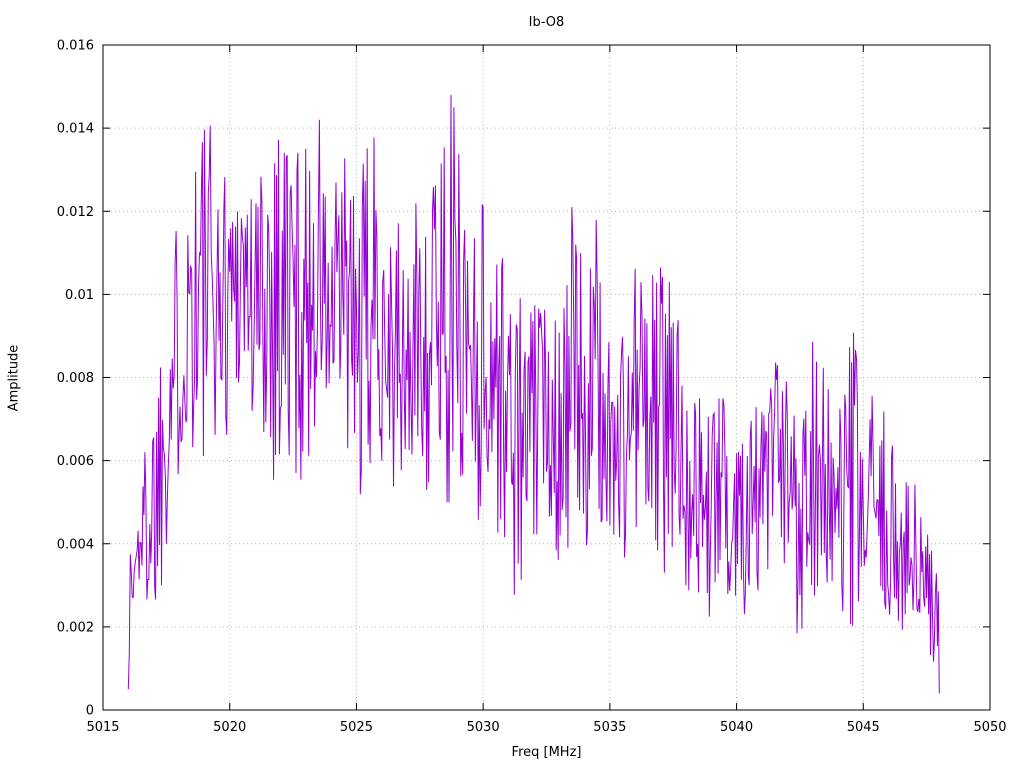  I want to click on x-tick-label: 5030, so click(483, 727).